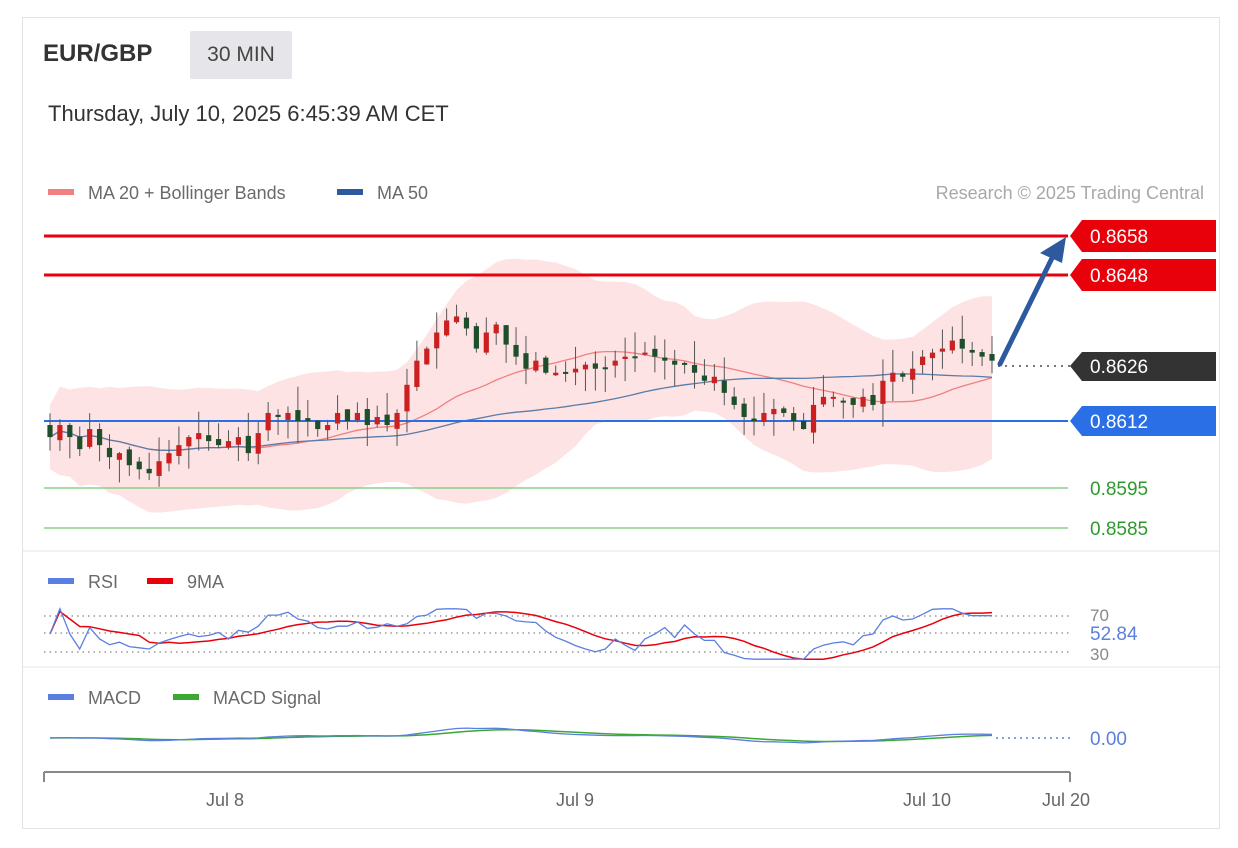  What do you see at coordinates (114, 698) in the screenshot?
I see `macd-legend-label: MACD` at bounding box center [114, 698].